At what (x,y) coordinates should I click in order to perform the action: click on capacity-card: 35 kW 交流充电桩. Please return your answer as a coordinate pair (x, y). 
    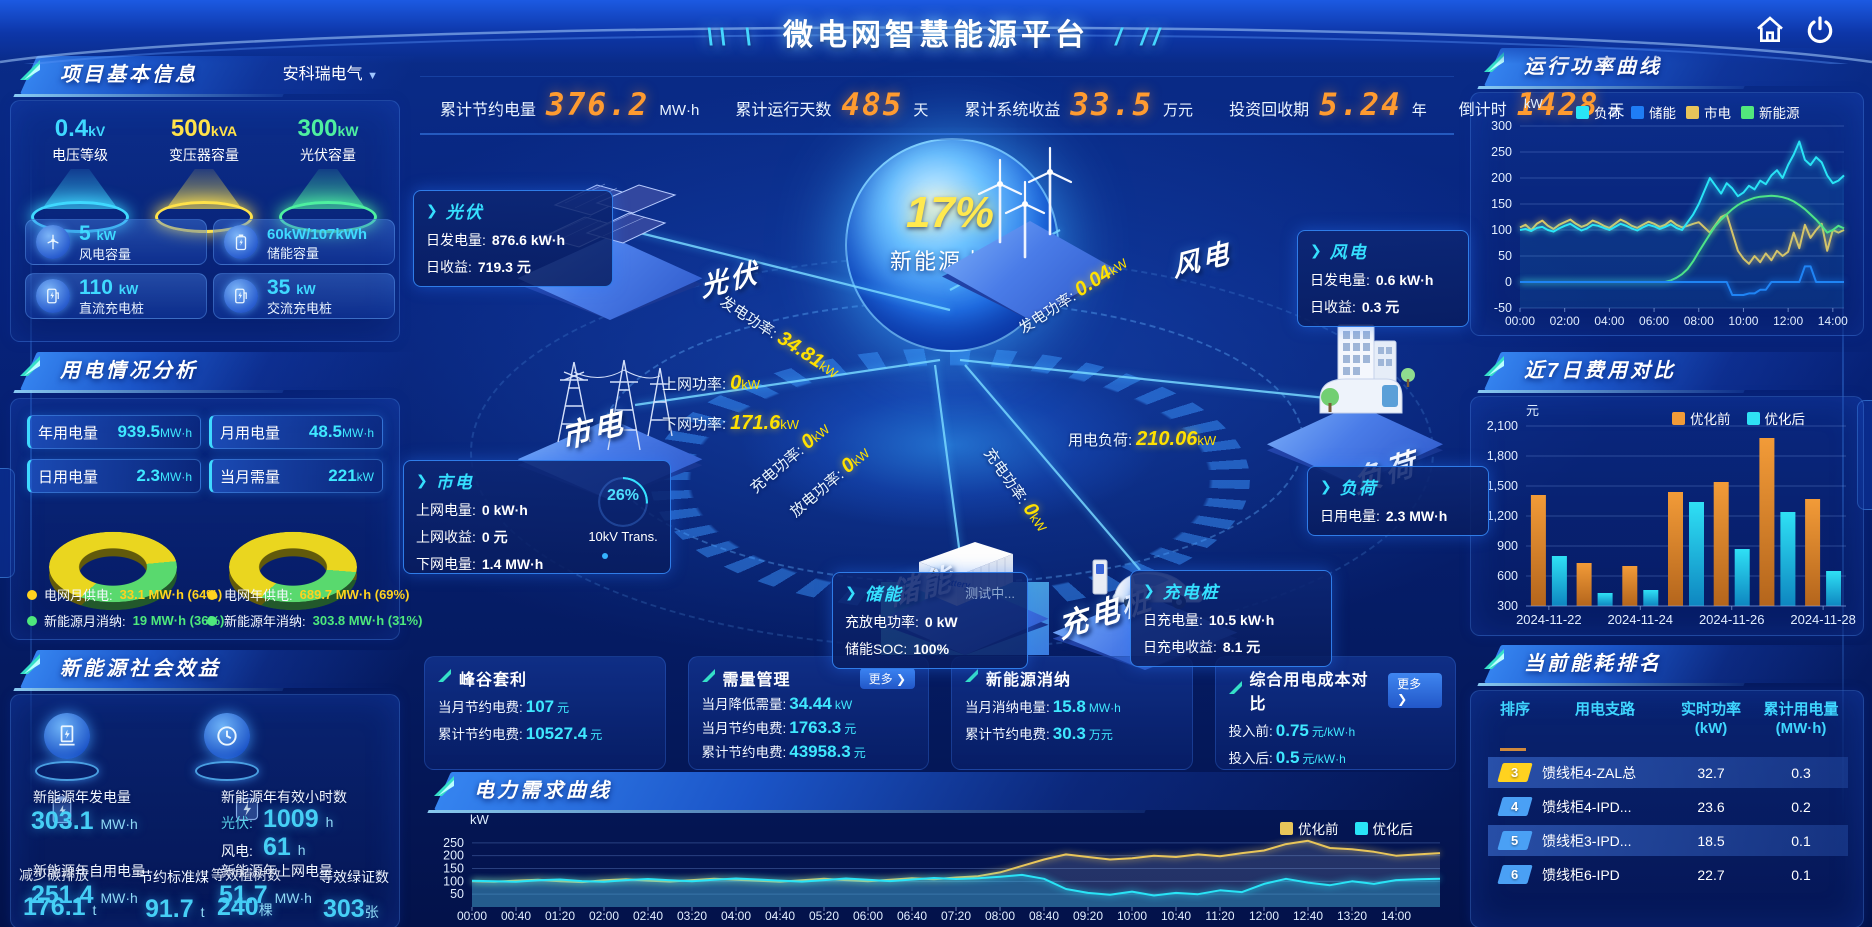
    Looking at the image, I should click on (304, 296).